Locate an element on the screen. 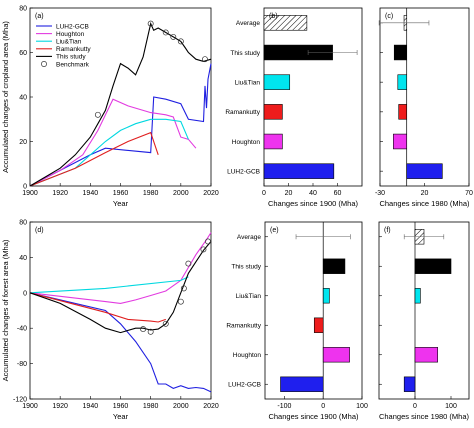  panel-label: (e) is located at coordinates (274, 230).